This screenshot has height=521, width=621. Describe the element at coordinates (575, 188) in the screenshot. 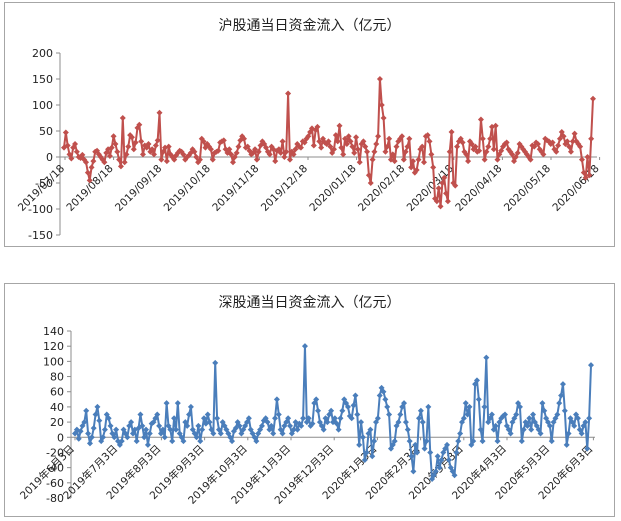

I see `x-tick-label: 2020/06/18` at that location.